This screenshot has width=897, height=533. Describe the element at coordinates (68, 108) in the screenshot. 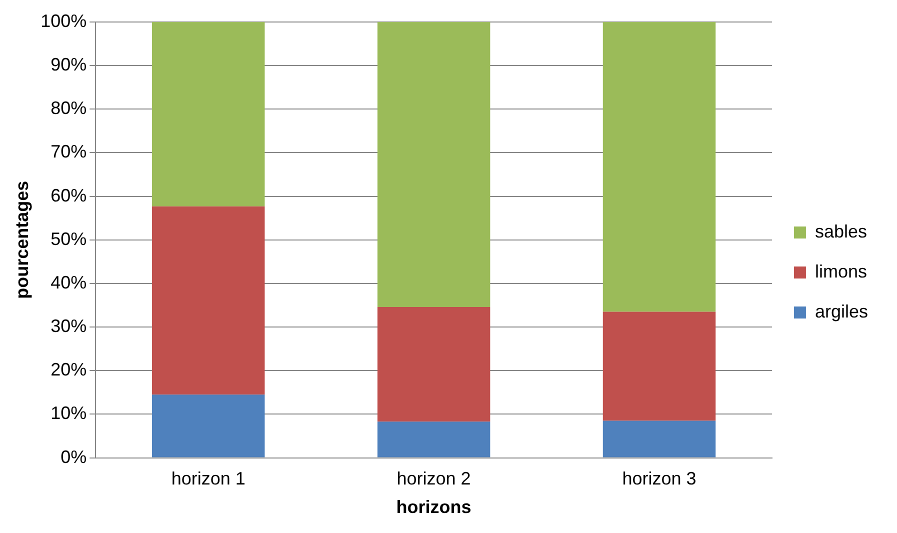

I see `y-tick-label: 80%` at that location.